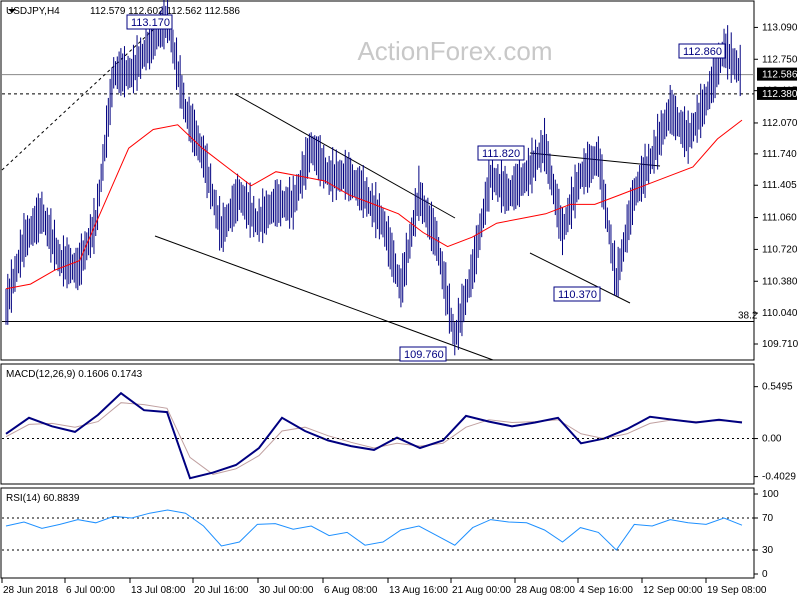 This screenshot has width=800, height=600. I want to click on time-tick-label: 20 Jul 16:00, so click(221, 590).